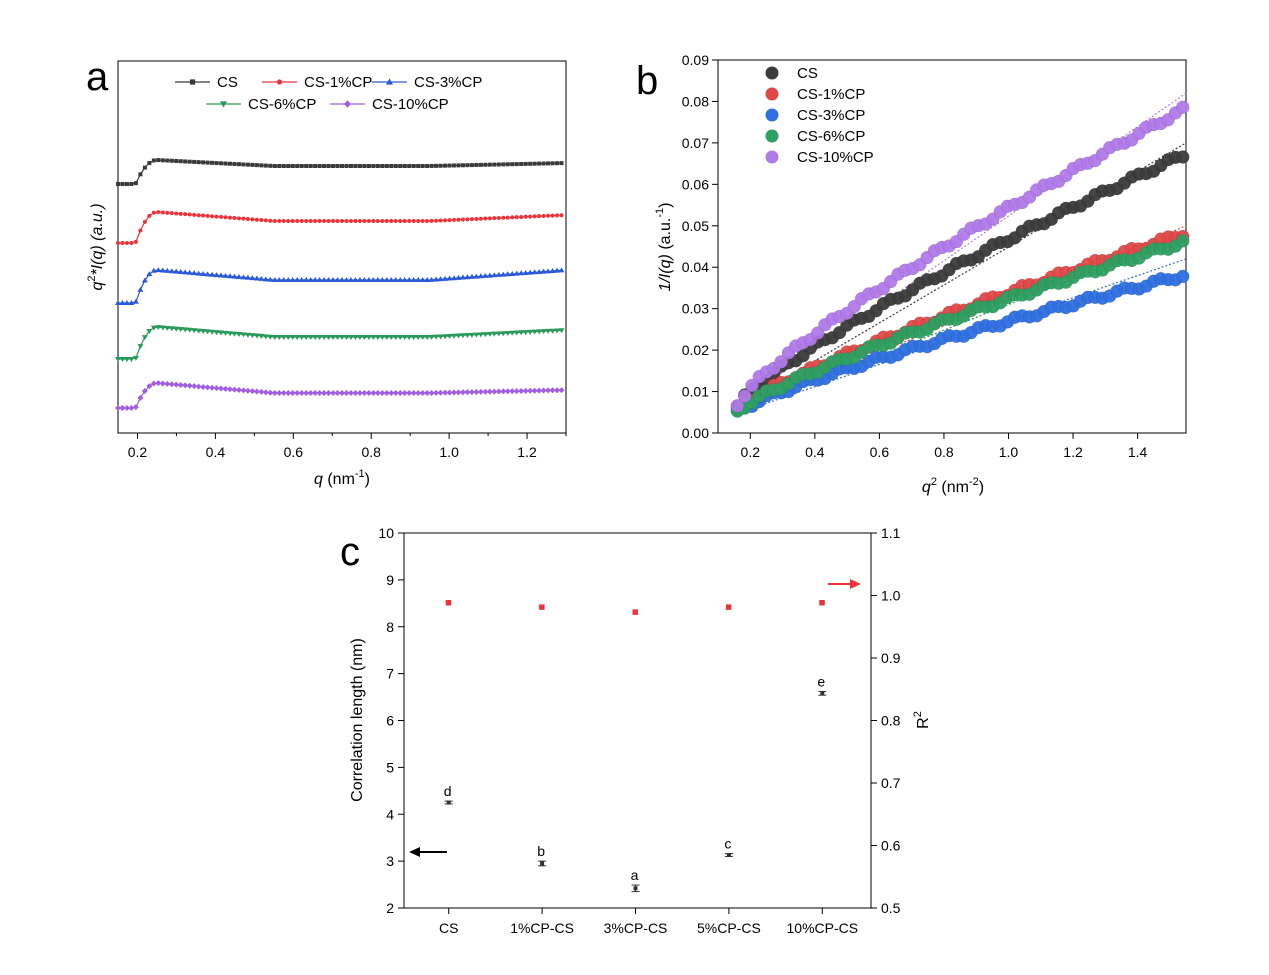 This screenshot has height=975, width=1269. Describe the element at coordinates (410, 104) in the screenshot. I see `legend-label: CS-10%CP` at that location.